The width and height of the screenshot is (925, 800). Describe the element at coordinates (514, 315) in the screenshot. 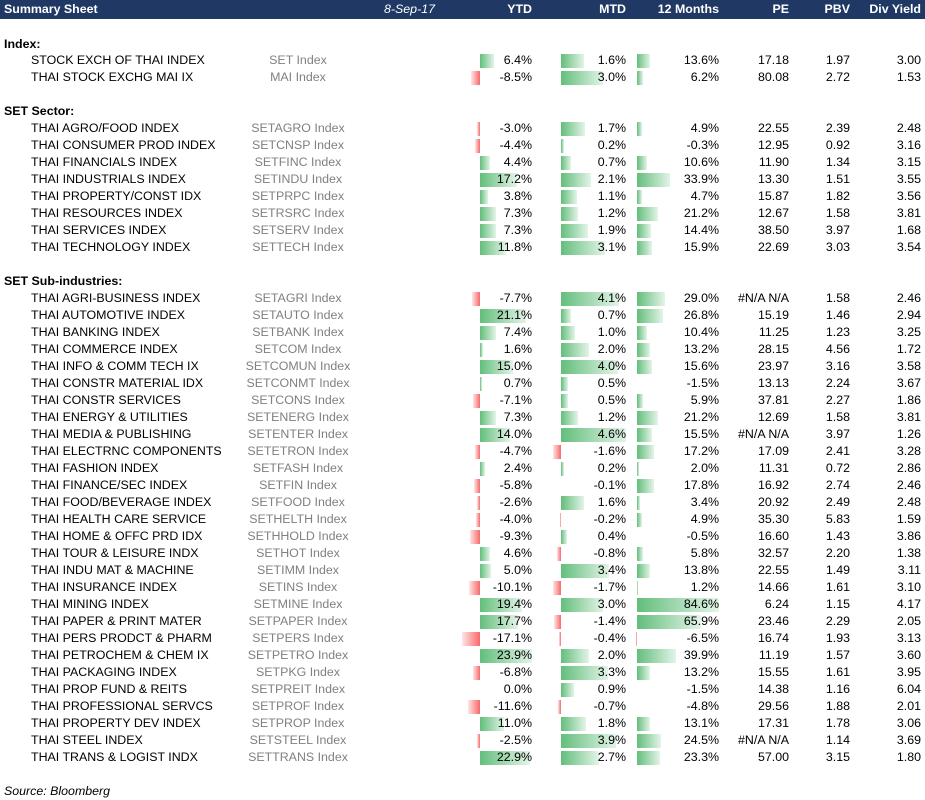

I see `ytd-value: 21.1%` at that location.